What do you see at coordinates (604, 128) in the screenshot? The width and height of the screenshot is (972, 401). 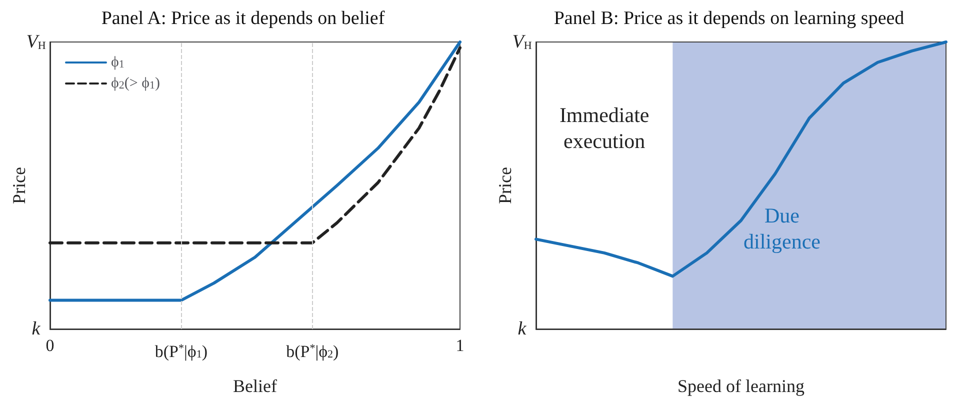 I see `annotation: Immediate execution` at bounding box center [604, 128].